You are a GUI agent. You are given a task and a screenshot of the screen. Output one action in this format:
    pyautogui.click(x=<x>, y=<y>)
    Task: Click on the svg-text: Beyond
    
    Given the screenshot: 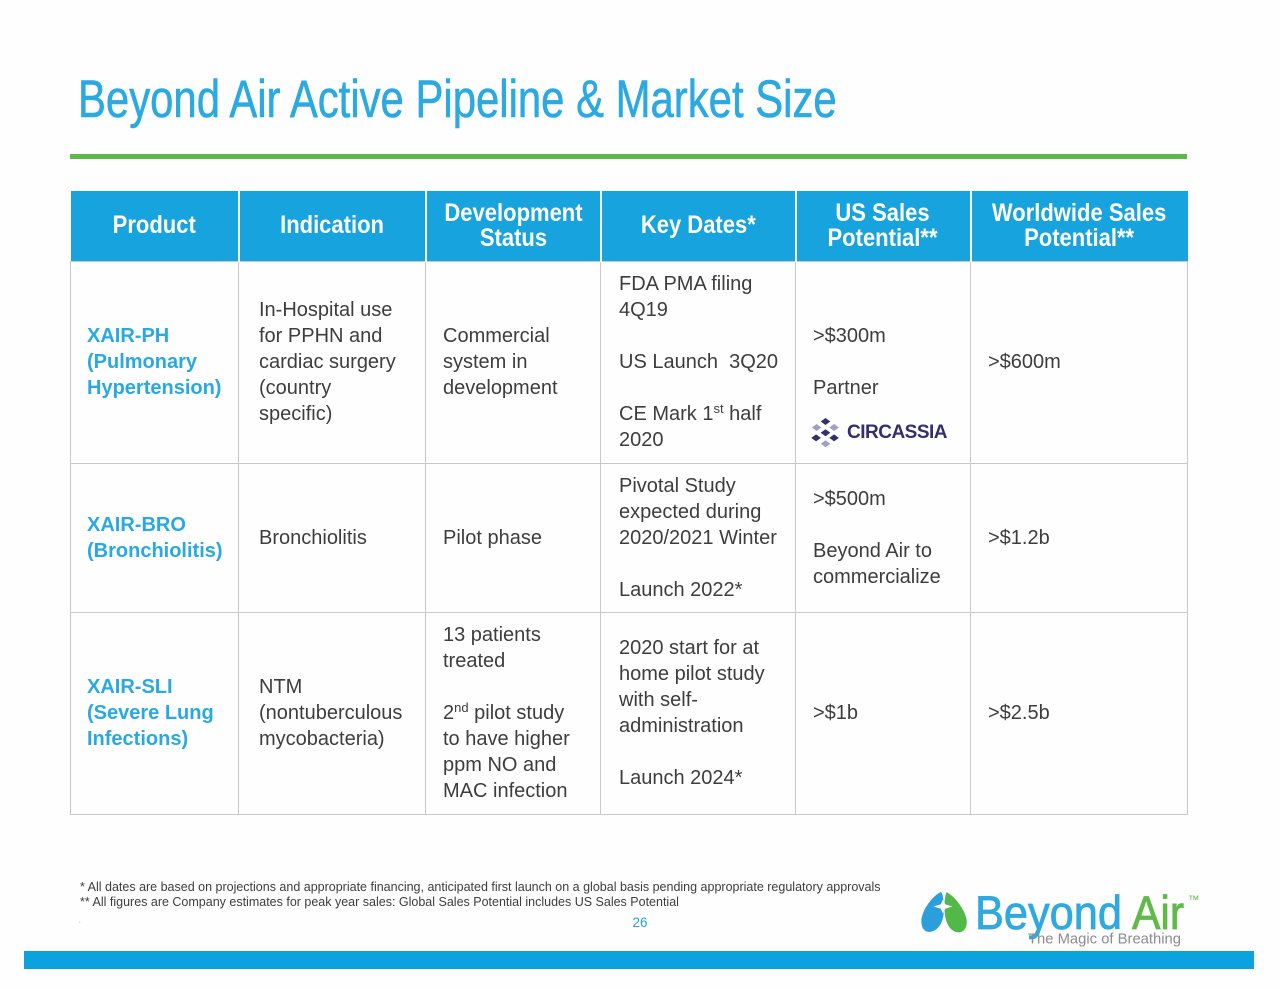 What is the action you would take?
    pyautogui.click(x=1048, y=913)
    